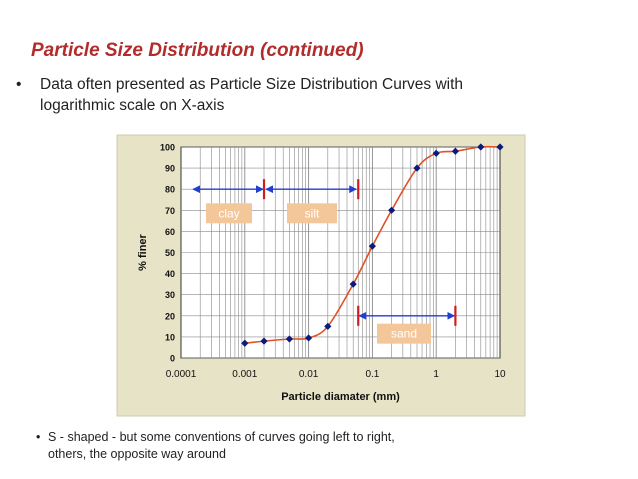 This screenshot has width=638, height=479. What do you see at coordinates (309, 374) in the screenshot?
I see `x-tick-label: 0.01` at bounding box center [309, 374].